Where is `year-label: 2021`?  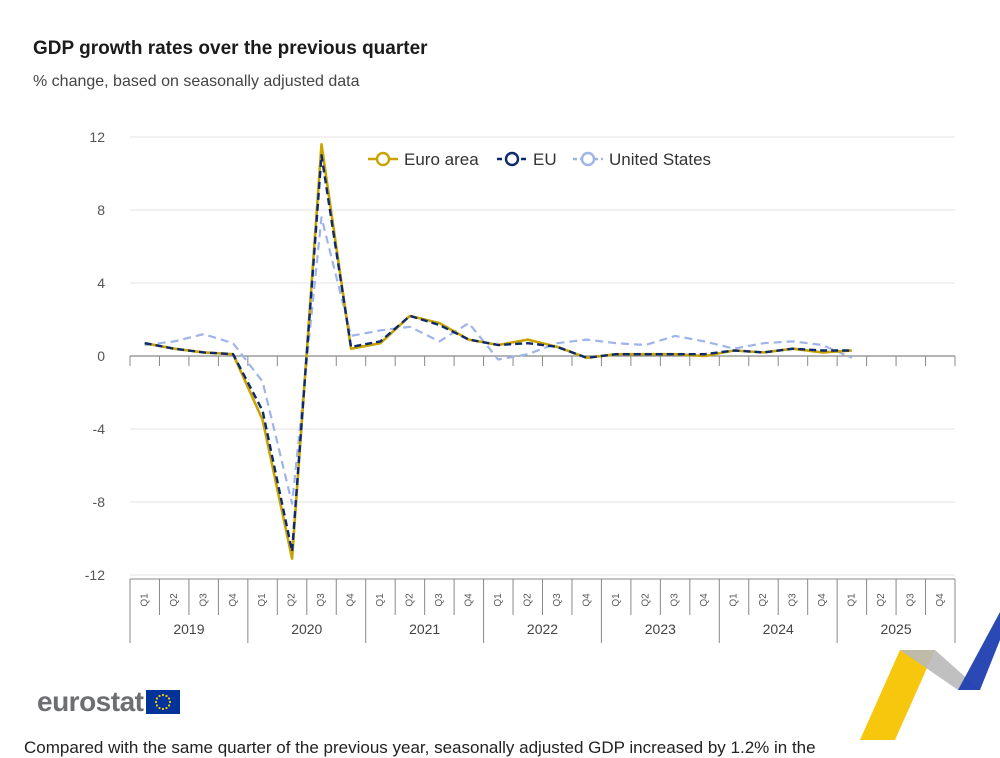 year-label: 2021 is located at coordinates (424, 629).